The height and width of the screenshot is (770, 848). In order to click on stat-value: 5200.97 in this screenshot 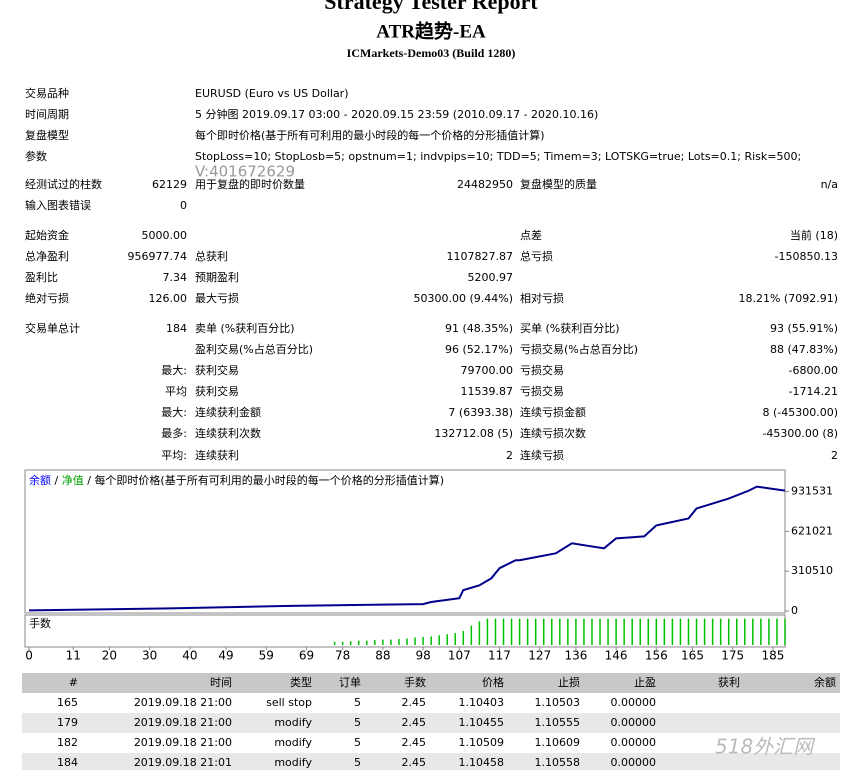, I will do `click(491, 277)`.